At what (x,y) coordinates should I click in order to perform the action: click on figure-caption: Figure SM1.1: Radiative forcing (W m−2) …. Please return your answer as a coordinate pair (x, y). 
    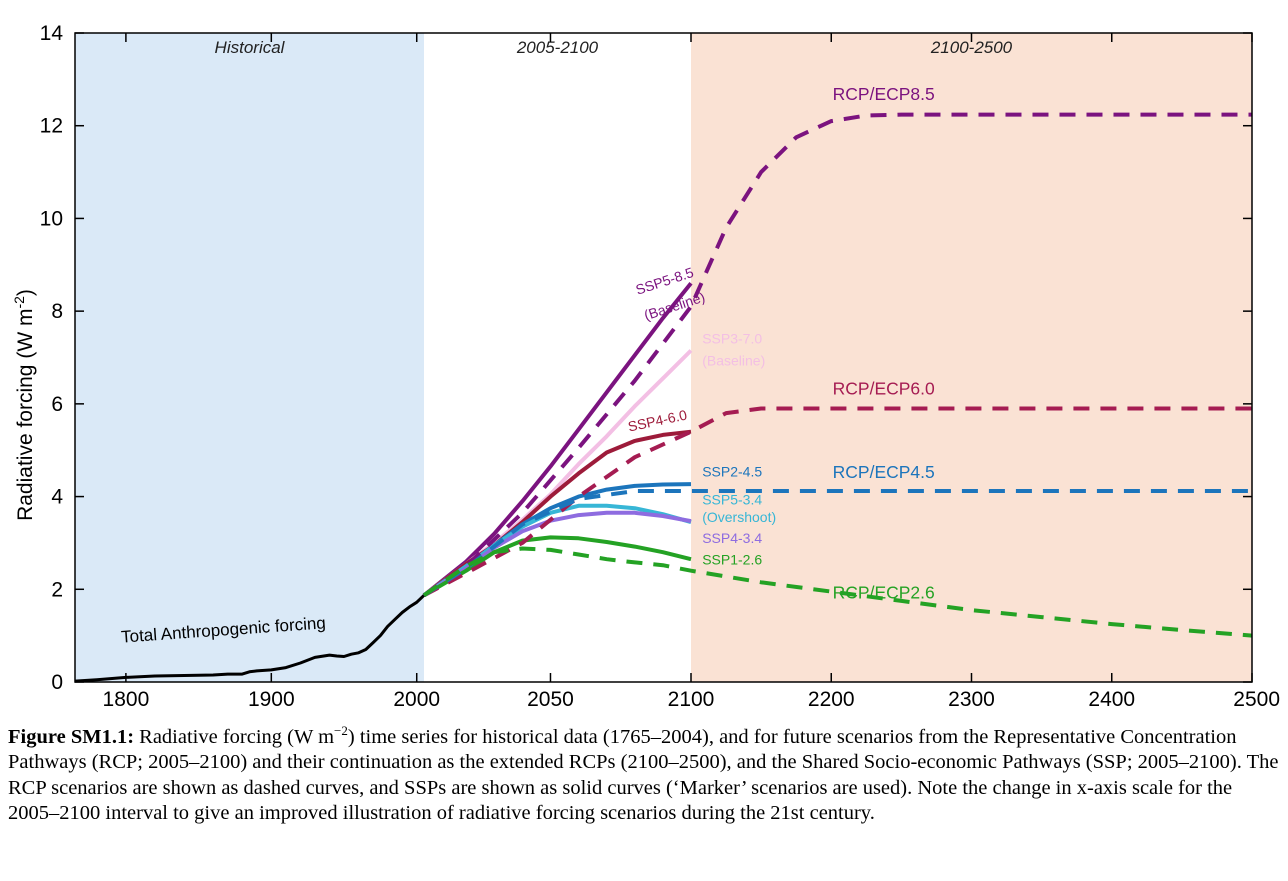
    Looking at the image, I should click on (645, 772).